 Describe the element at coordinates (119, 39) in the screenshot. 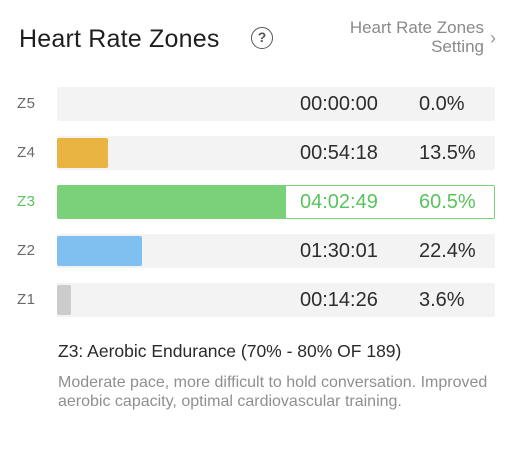

I see `page-title: Heart Rate Zones` at that location.